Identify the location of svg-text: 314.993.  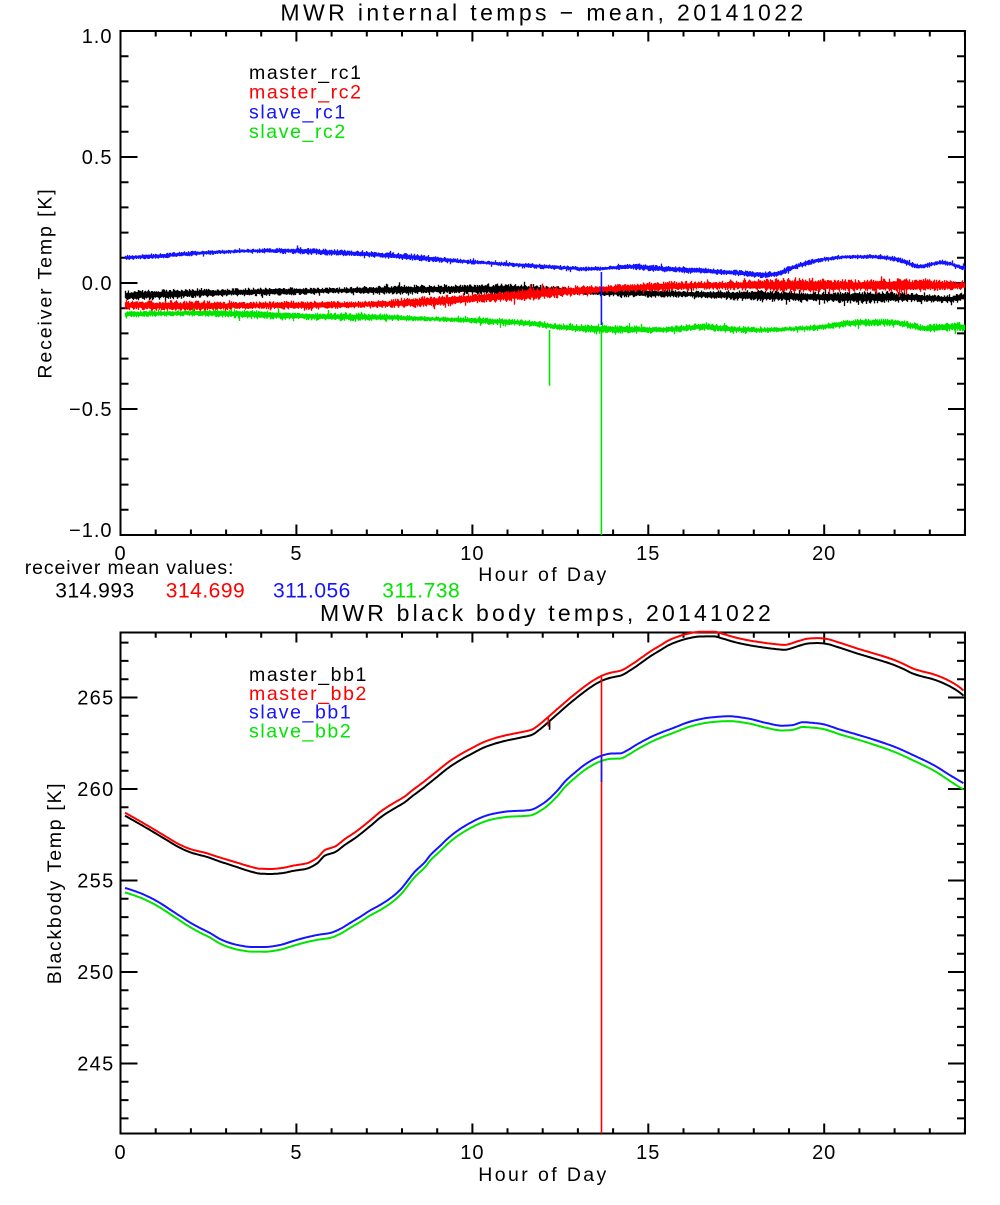
(94, 591).